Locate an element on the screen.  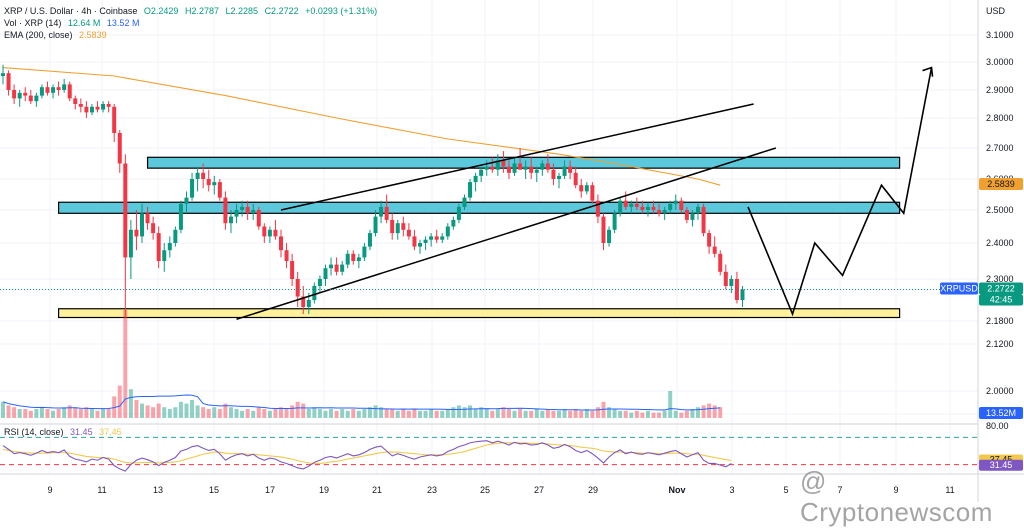
price-tick-label: 2.0000 is located at coordinates (1000, 391).